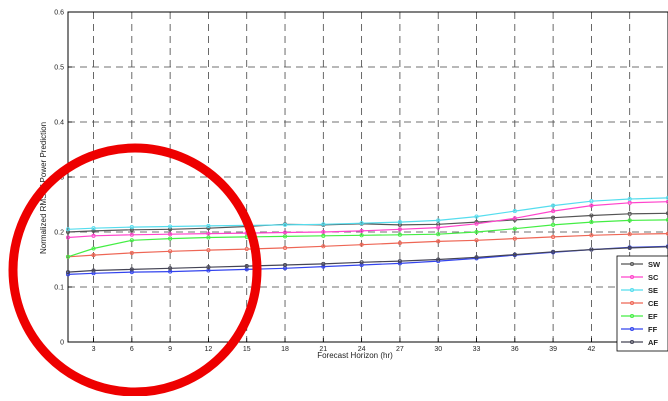  What do you see at coordinates (362, 349) in the screenshot?
I see `x-tick-label: 24` at bounding box center [362, 349].